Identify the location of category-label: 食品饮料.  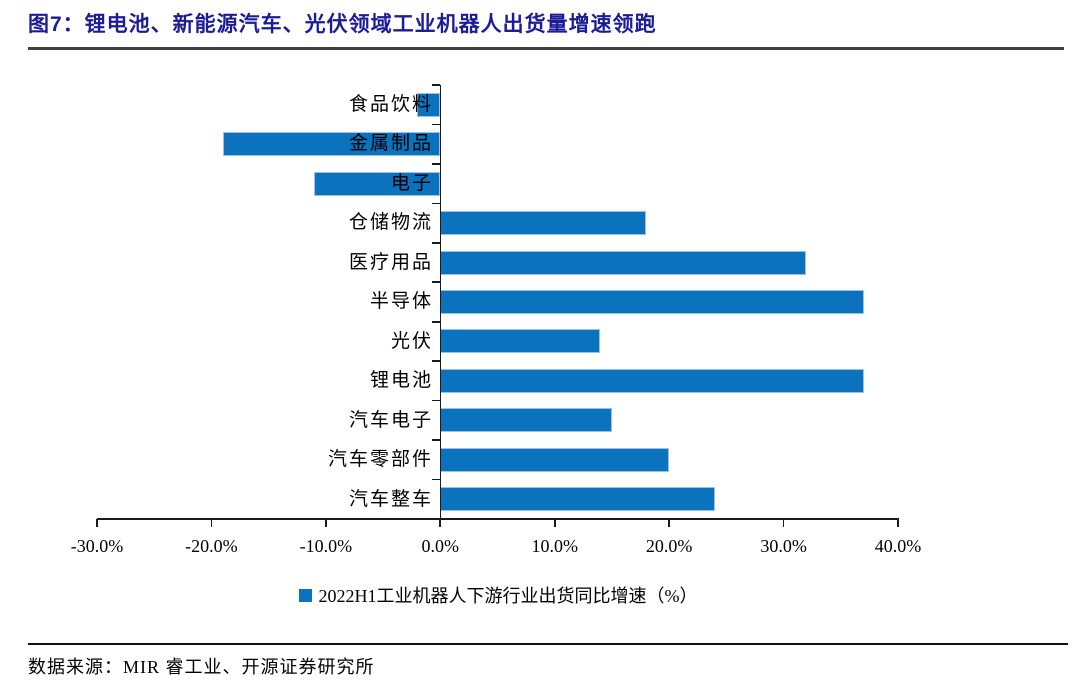
(390, 104).